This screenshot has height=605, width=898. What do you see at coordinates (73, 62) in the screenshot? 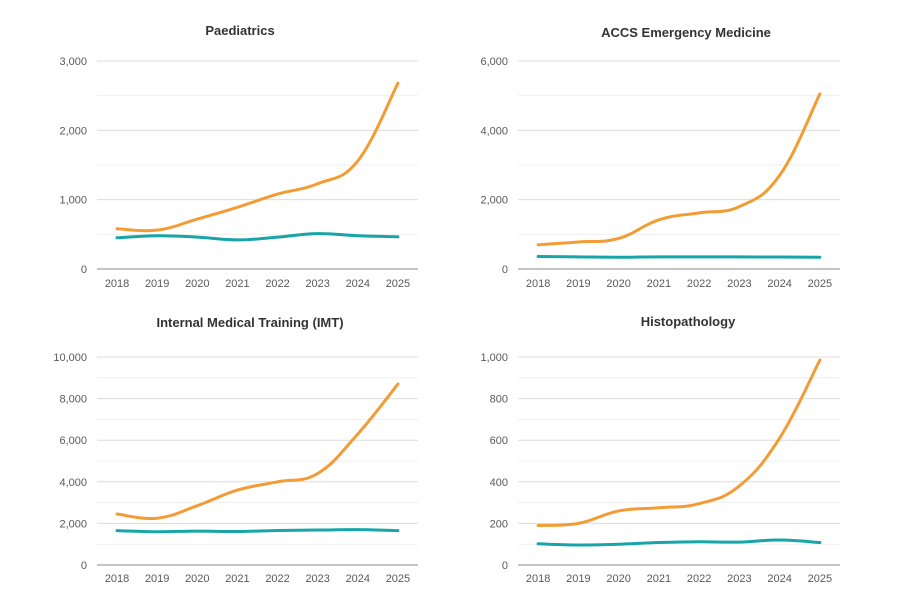
I see `y-tick-label: 3,000` at bounding box center [73, 62].